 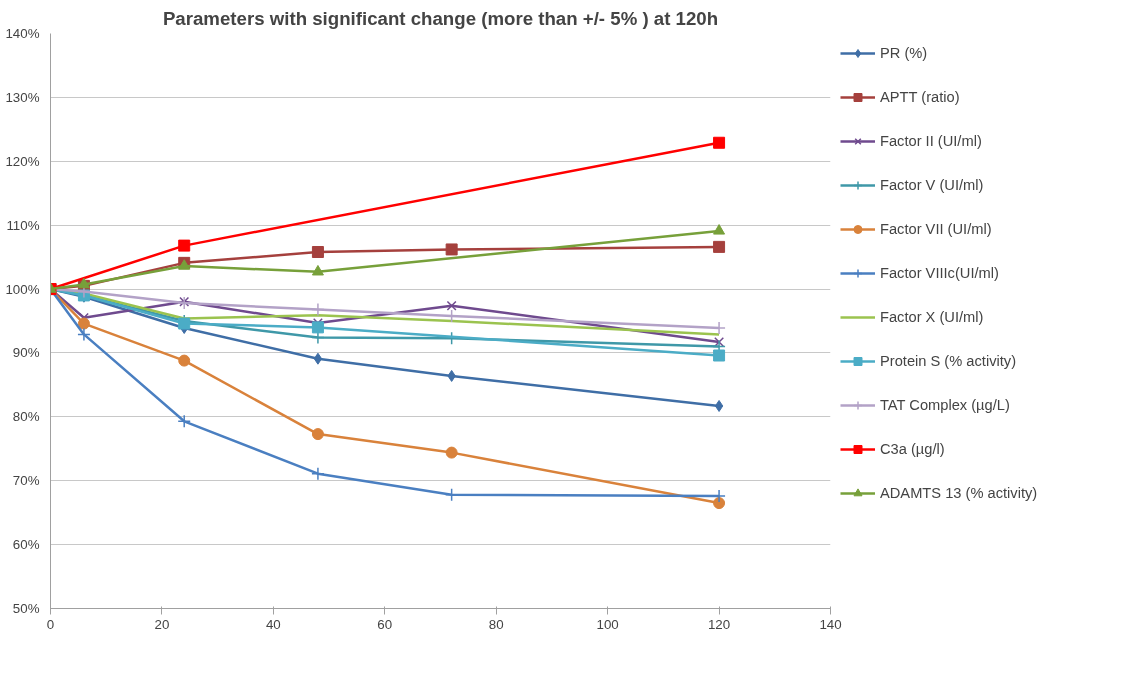 What do you see at coordinates (22, 289) in the screenshot?
I see `y-tick-label: 100%` at bounding box center [22, 289].